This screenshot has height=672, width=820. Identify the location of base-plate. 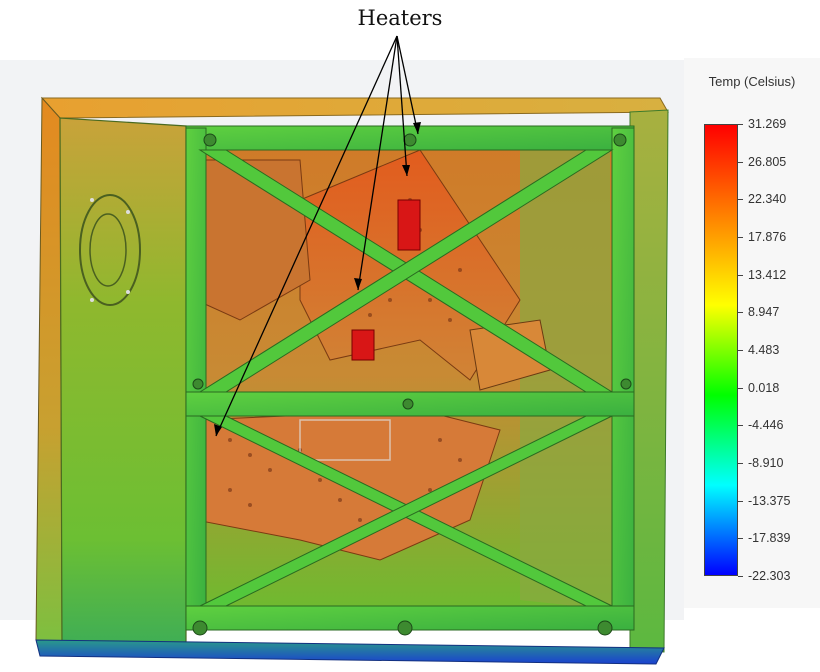
(350, 652).